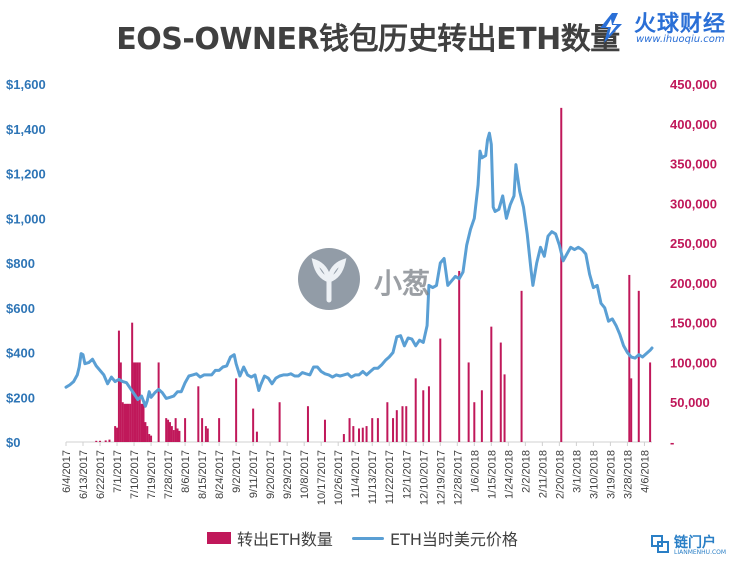  What do you see at coordinates (700, 552) in the screenshot?
I see `corner-logo-sub: LIANMENHU.COM` at bounding box center [700, 552].